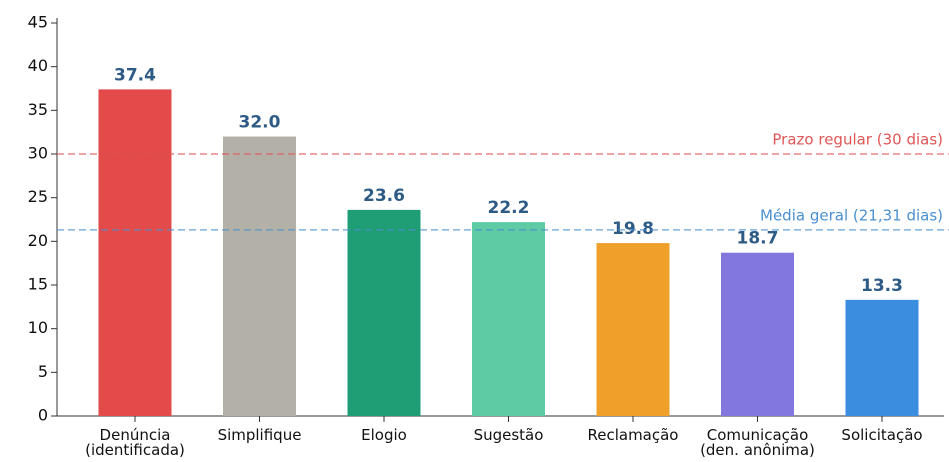  What do you see at coordinates (135, 75) in the screenshot?
I see `value-label: 37.4` at bounding box center [135, 75].